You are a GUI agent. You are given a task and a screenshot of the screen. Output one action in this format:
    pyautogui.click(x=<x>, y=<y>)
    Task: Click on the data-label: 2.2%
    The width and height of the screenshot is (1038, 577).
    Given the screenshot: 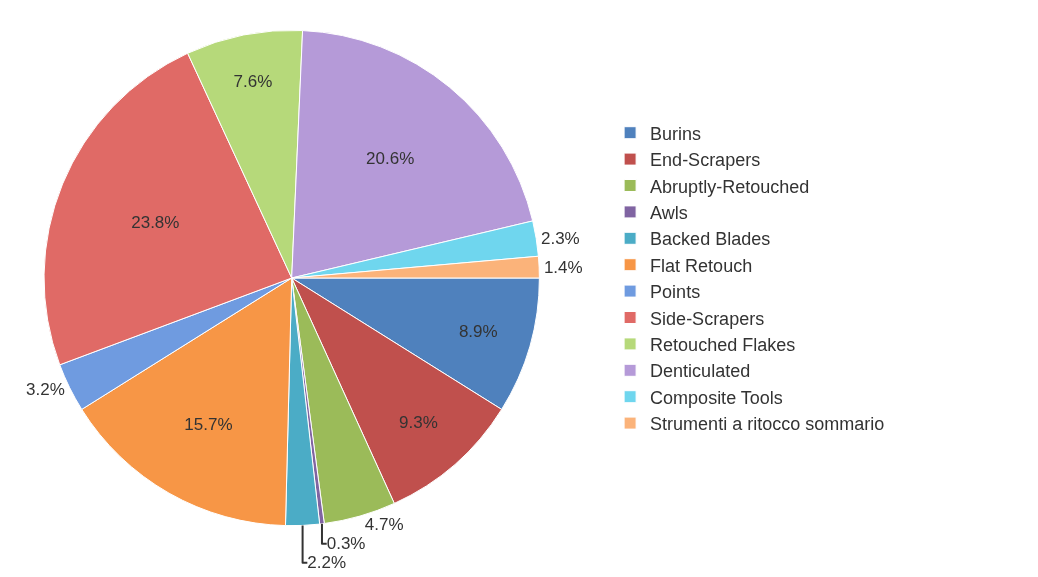 What is the action you would take?
    pyautogui.click(x=327, y=563)
    